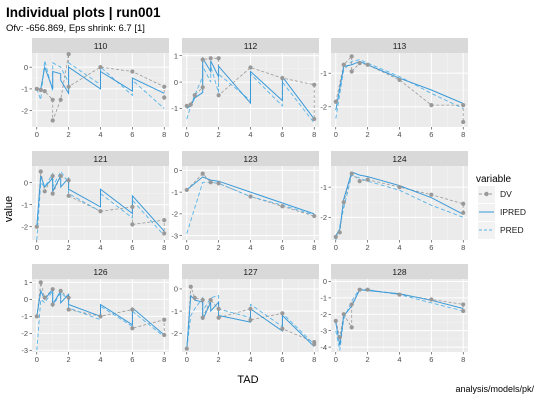  I want to click on panel-124: 124 0 2 4 6 8 -1 -2, so click(394, 201).